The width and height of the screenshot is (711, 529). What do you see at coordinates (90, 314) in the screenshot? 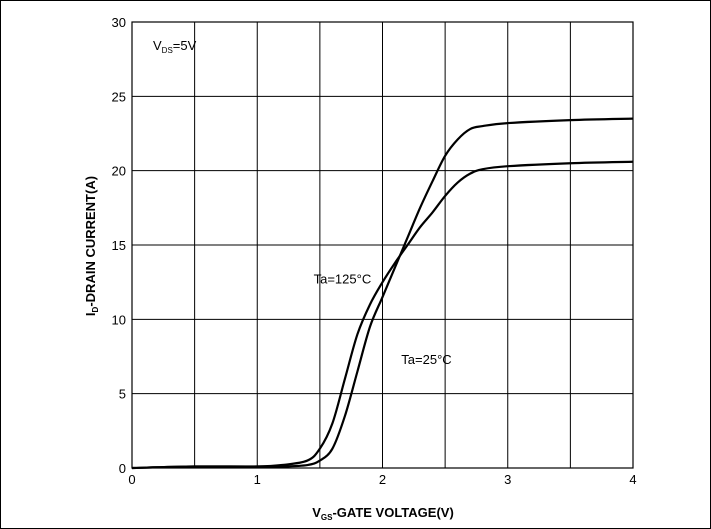
I see `y-axis-label-main: I` at bounding box center [90, 314].